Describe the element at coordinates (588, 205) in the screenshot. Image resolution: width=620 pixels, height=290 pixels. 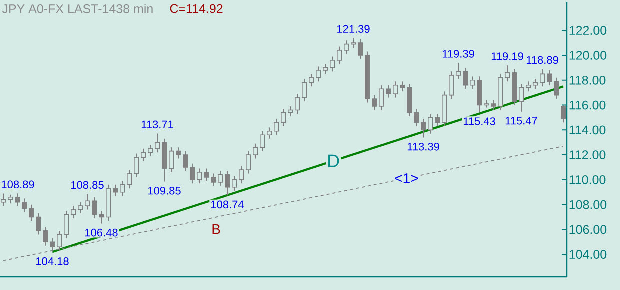
I see `y-tick-label: 108.00` at that location.